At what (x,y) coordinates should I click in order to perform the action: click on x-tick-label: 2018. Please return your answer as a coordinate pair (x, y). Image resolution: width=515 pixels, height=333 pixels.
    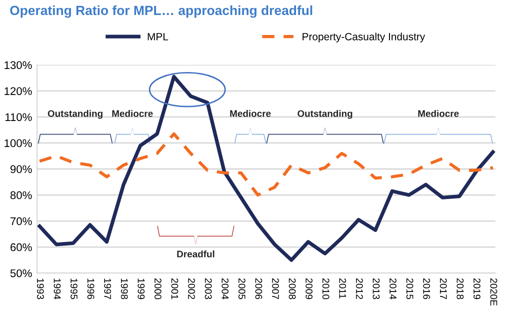
    Looking at the image, I should click on (460, 289).